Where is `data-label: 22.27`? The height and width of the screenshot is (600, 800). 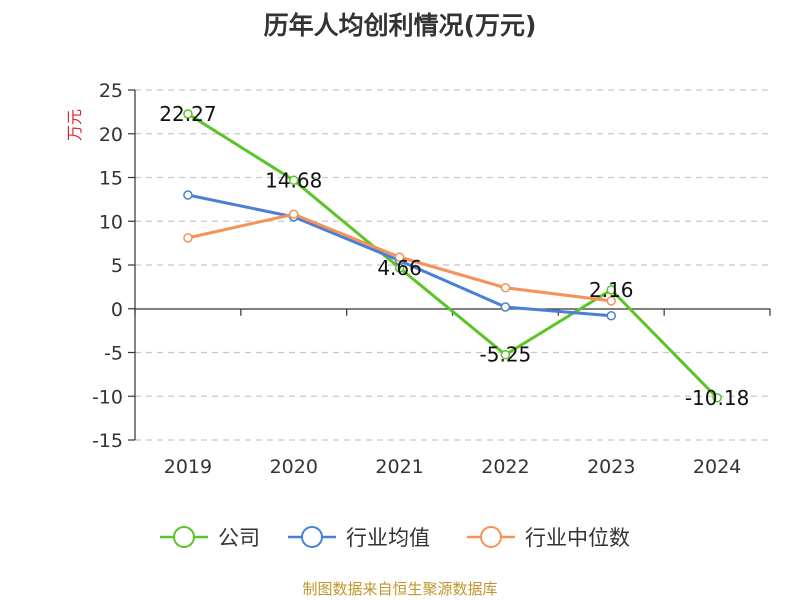 data-label: 22.27 is located at coordinates (187, 114).